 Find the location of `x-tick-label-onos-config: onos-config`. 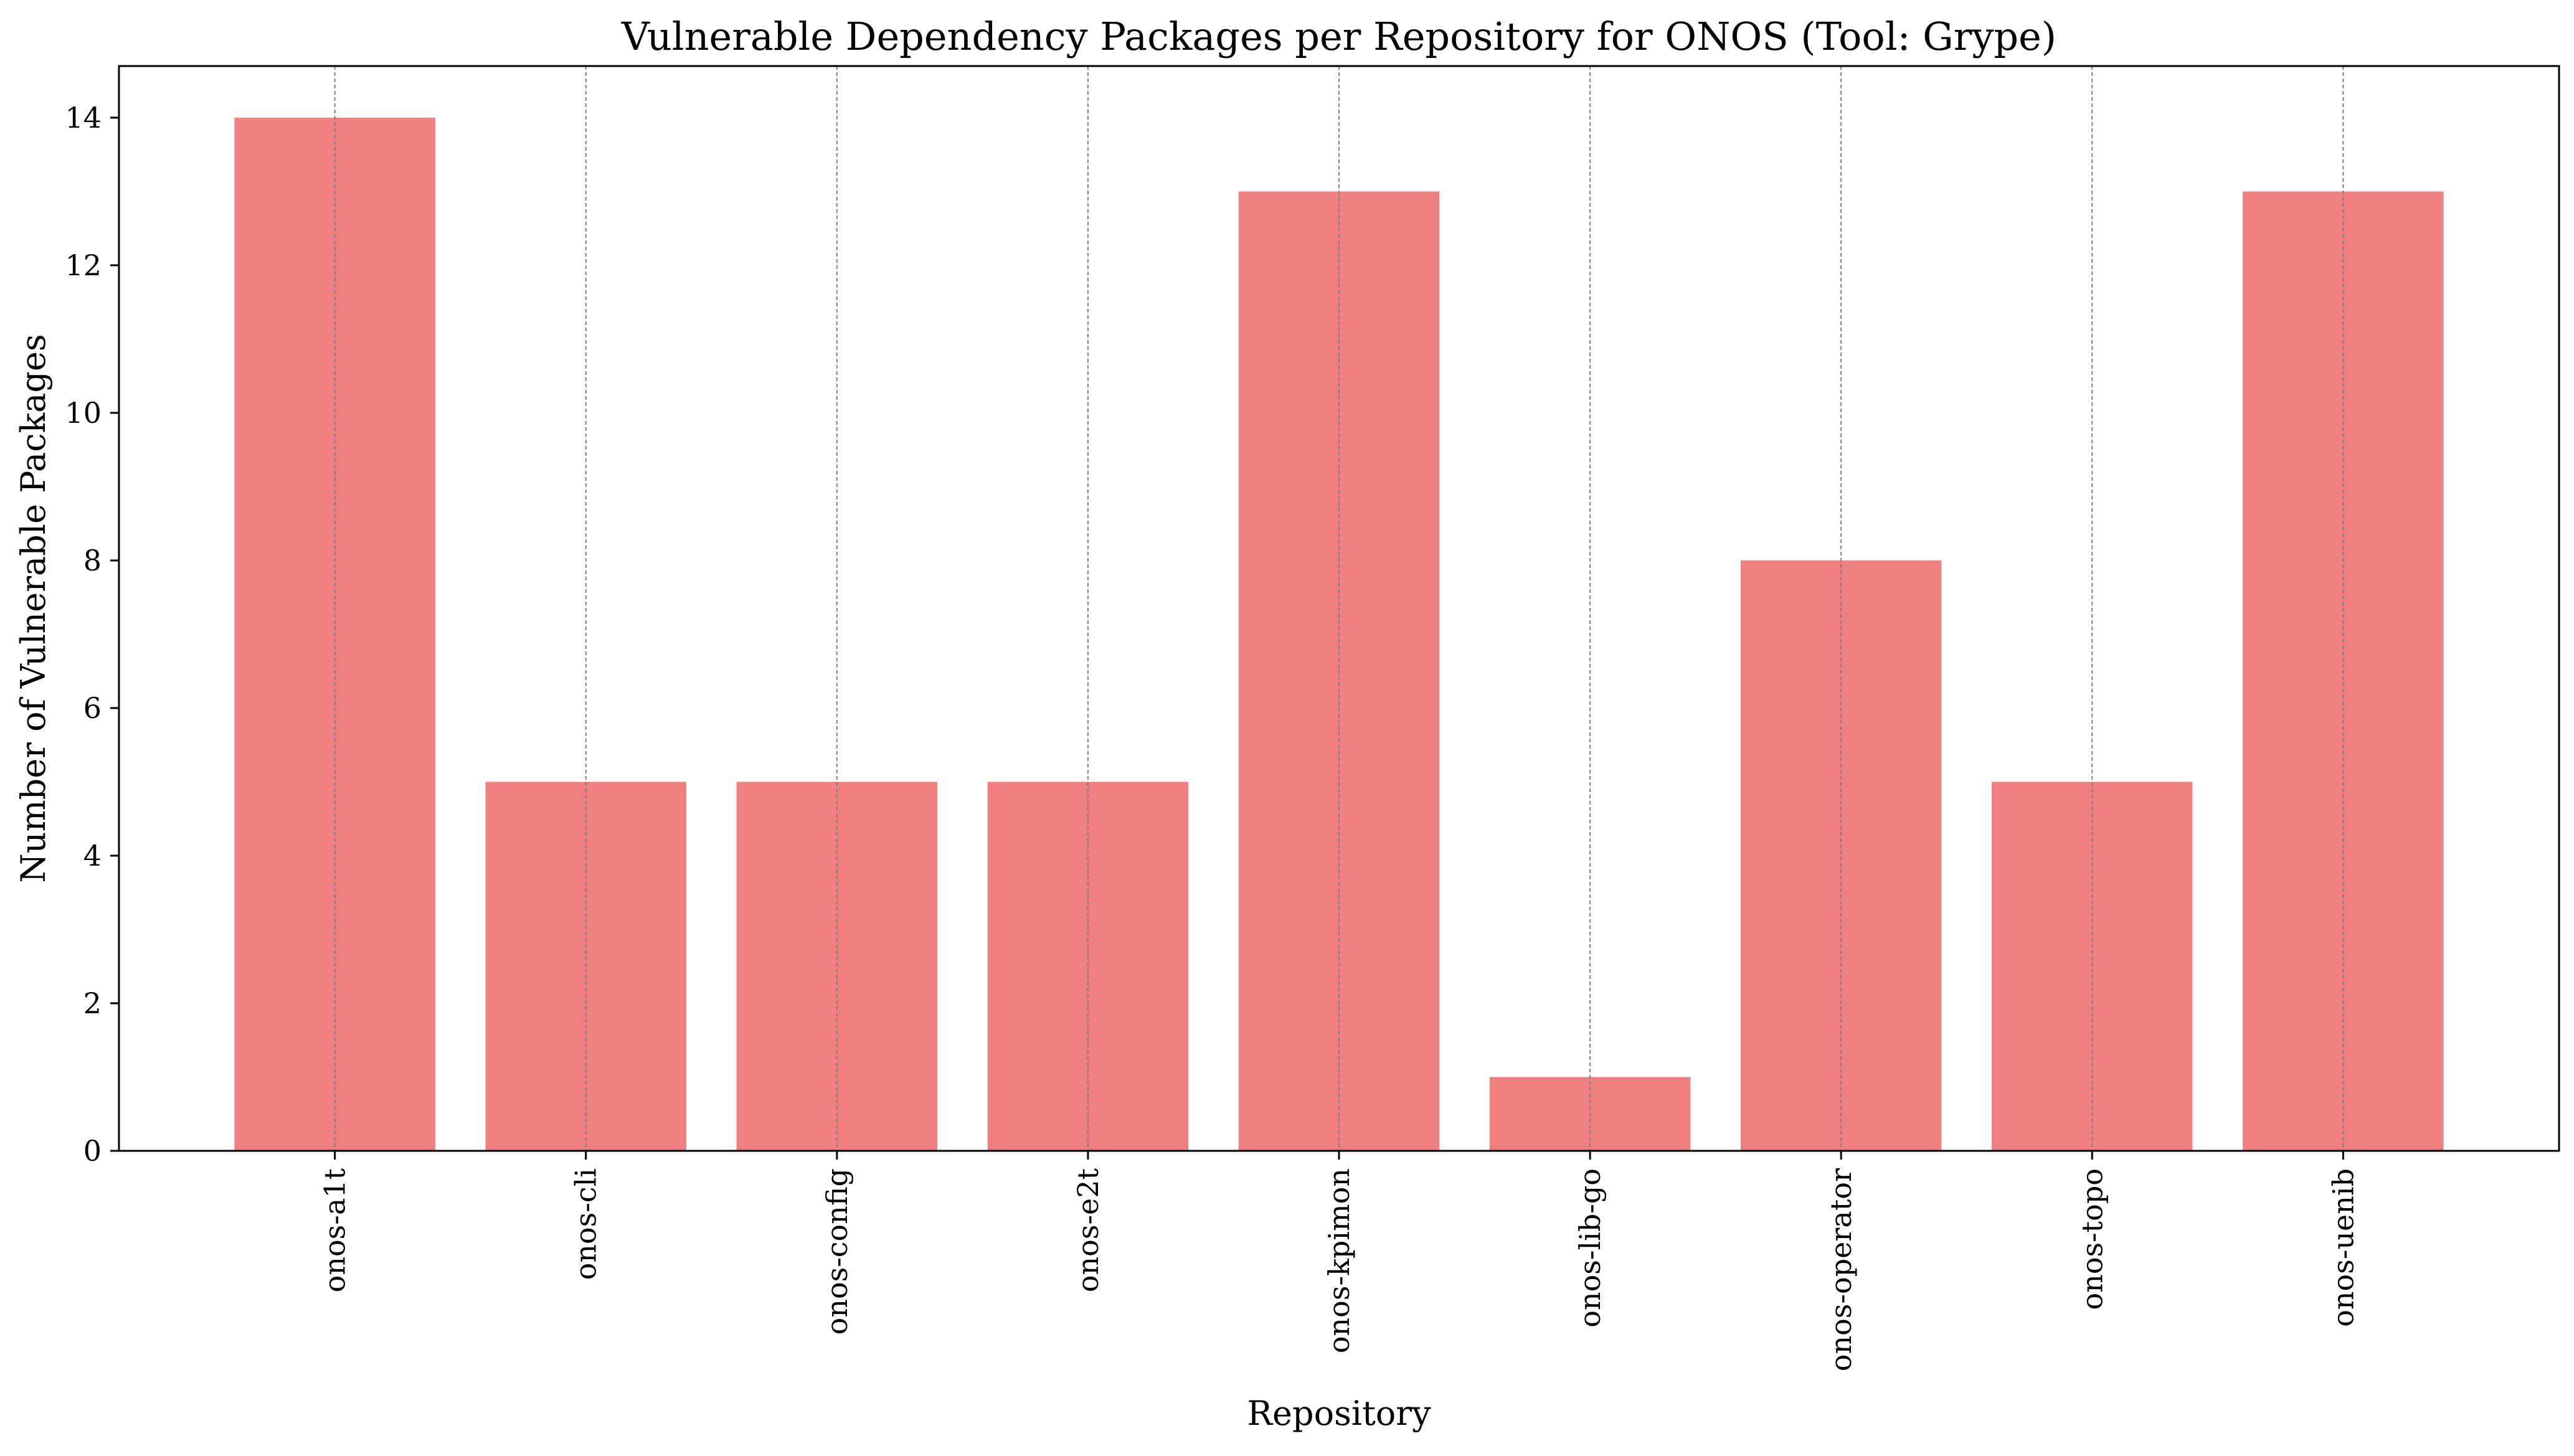

x-tick-label-onos-config: onos-config is located at coordinates (837, 1251).